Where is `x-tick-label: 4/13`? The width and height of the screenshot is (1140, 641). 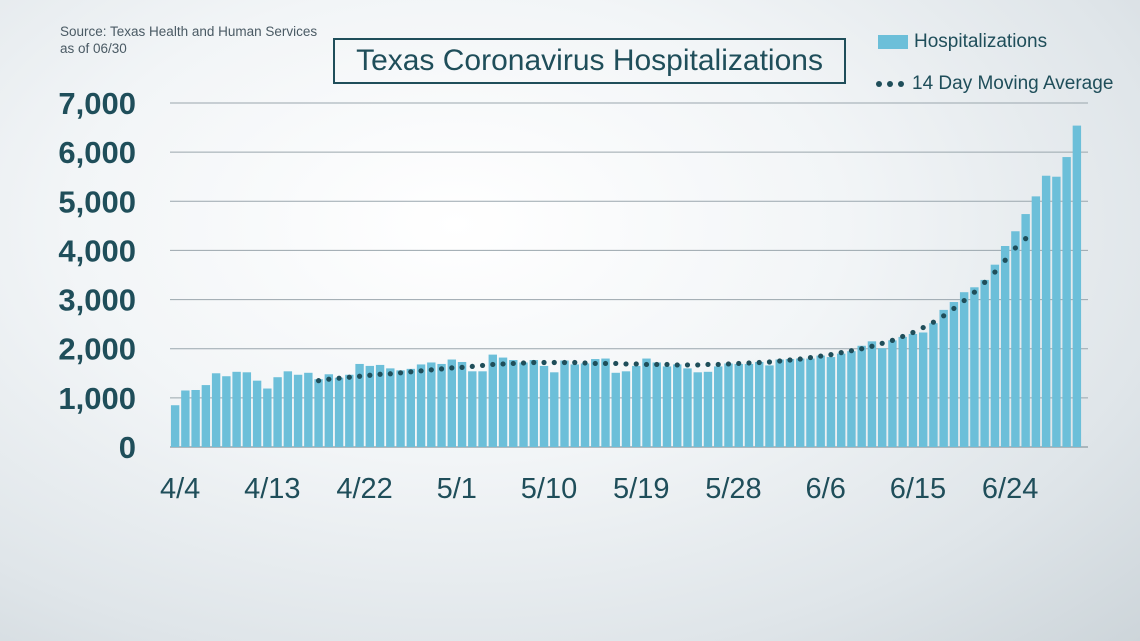
x-tick-label: 4/13 is located at coordinates (272, 489).